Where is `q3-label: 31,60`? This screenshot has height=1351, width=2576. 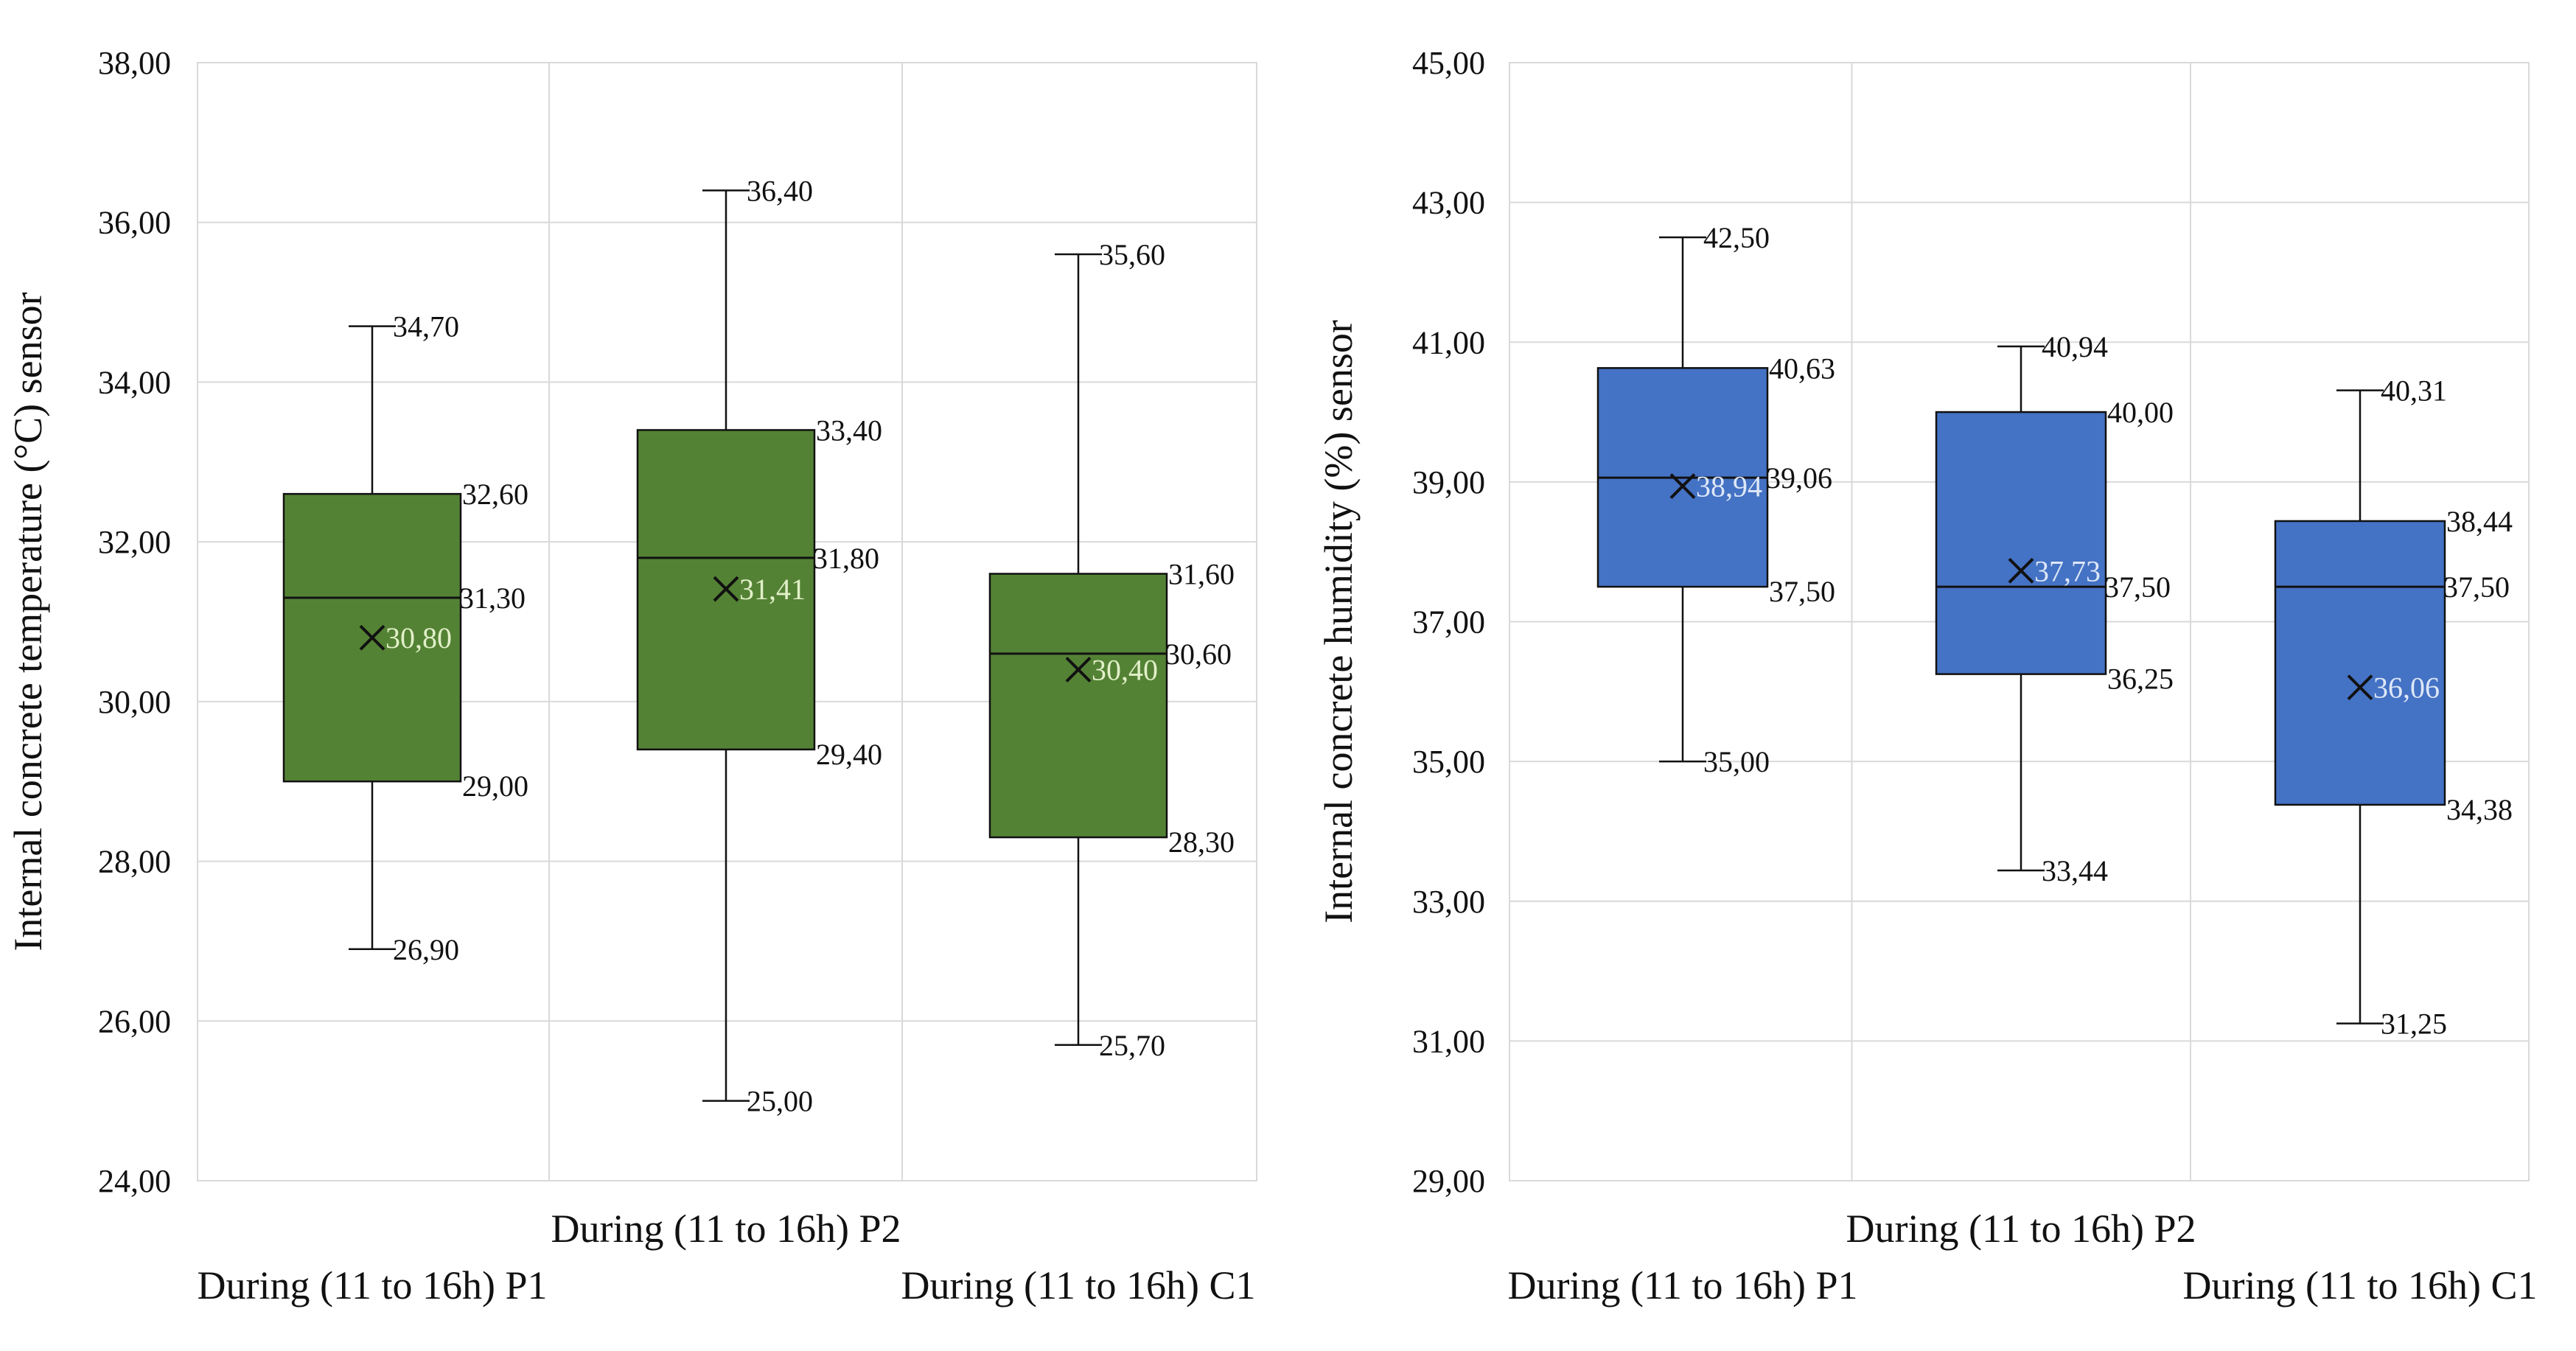 q3-label: 31,60 is located at coordinates (1201, 573).